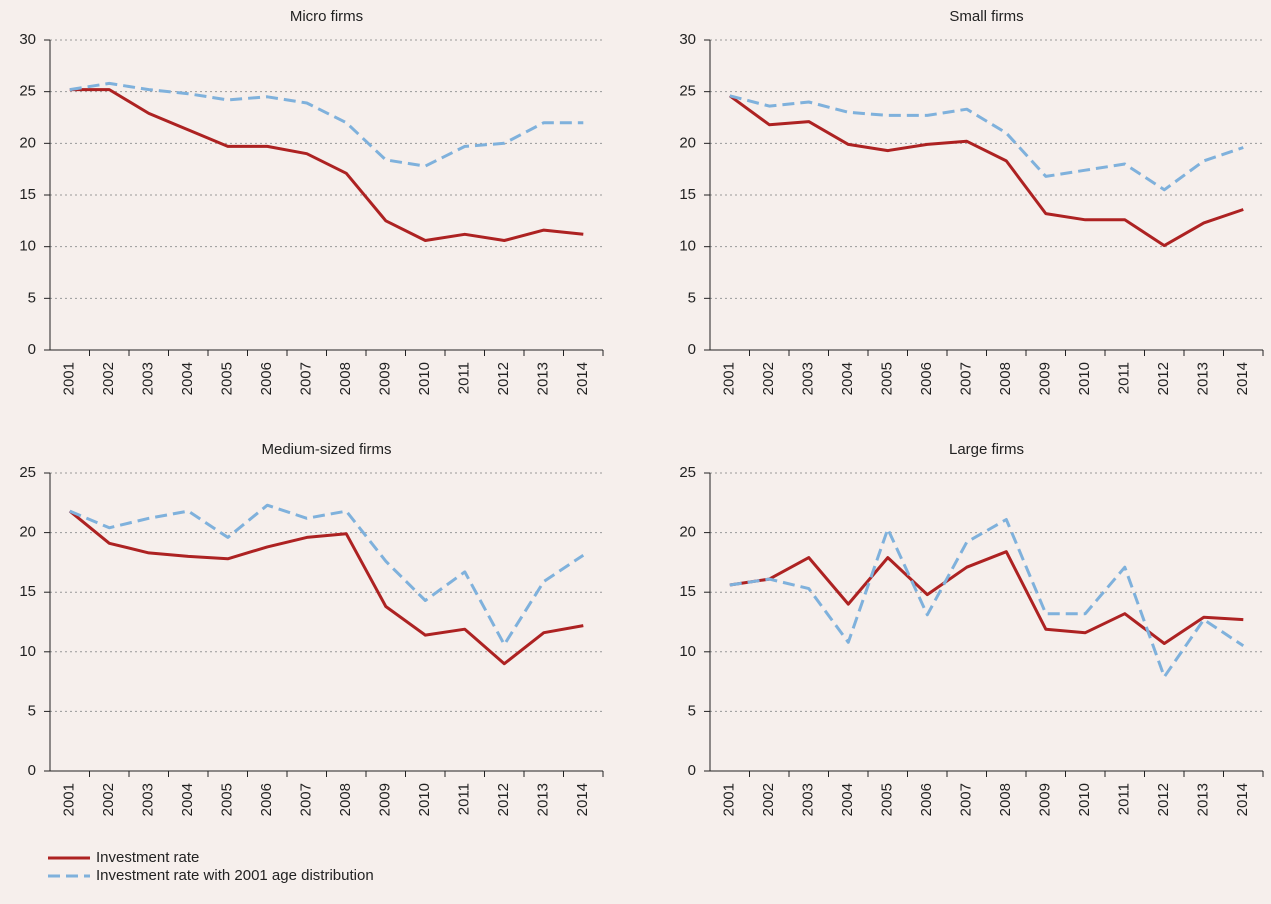 The image size is (1271, 904). I want to click on chart-title: Medium-sized firms, so click(326, 449).